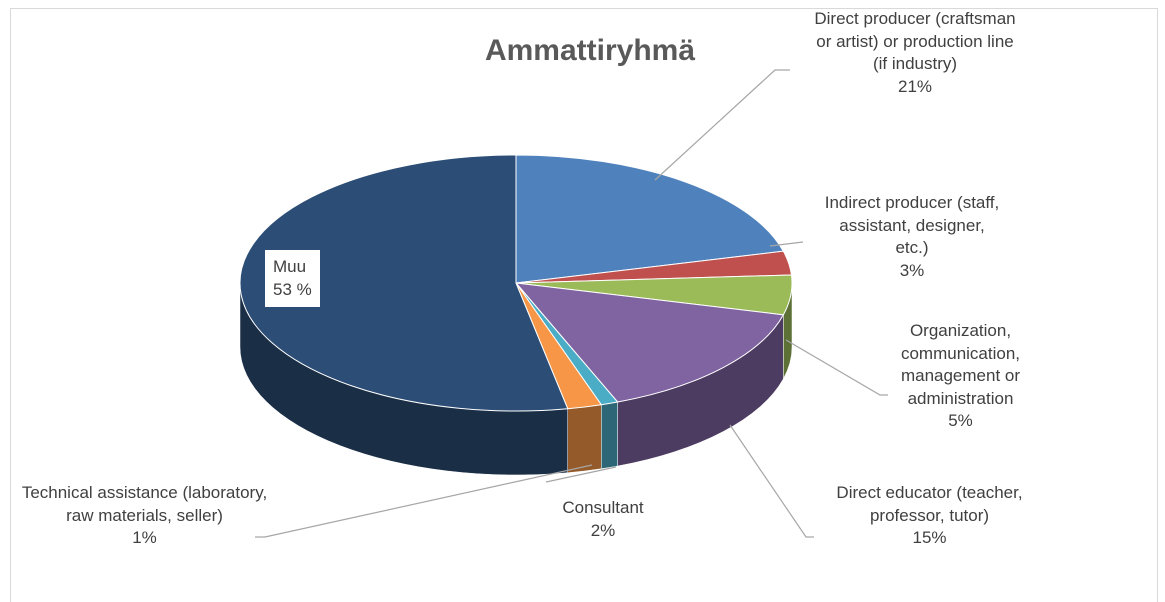 The image size is (1165, 602). Describe the element at coordinates (603, 507) in the screenshot. I see `category-label: Consultant` at that location.